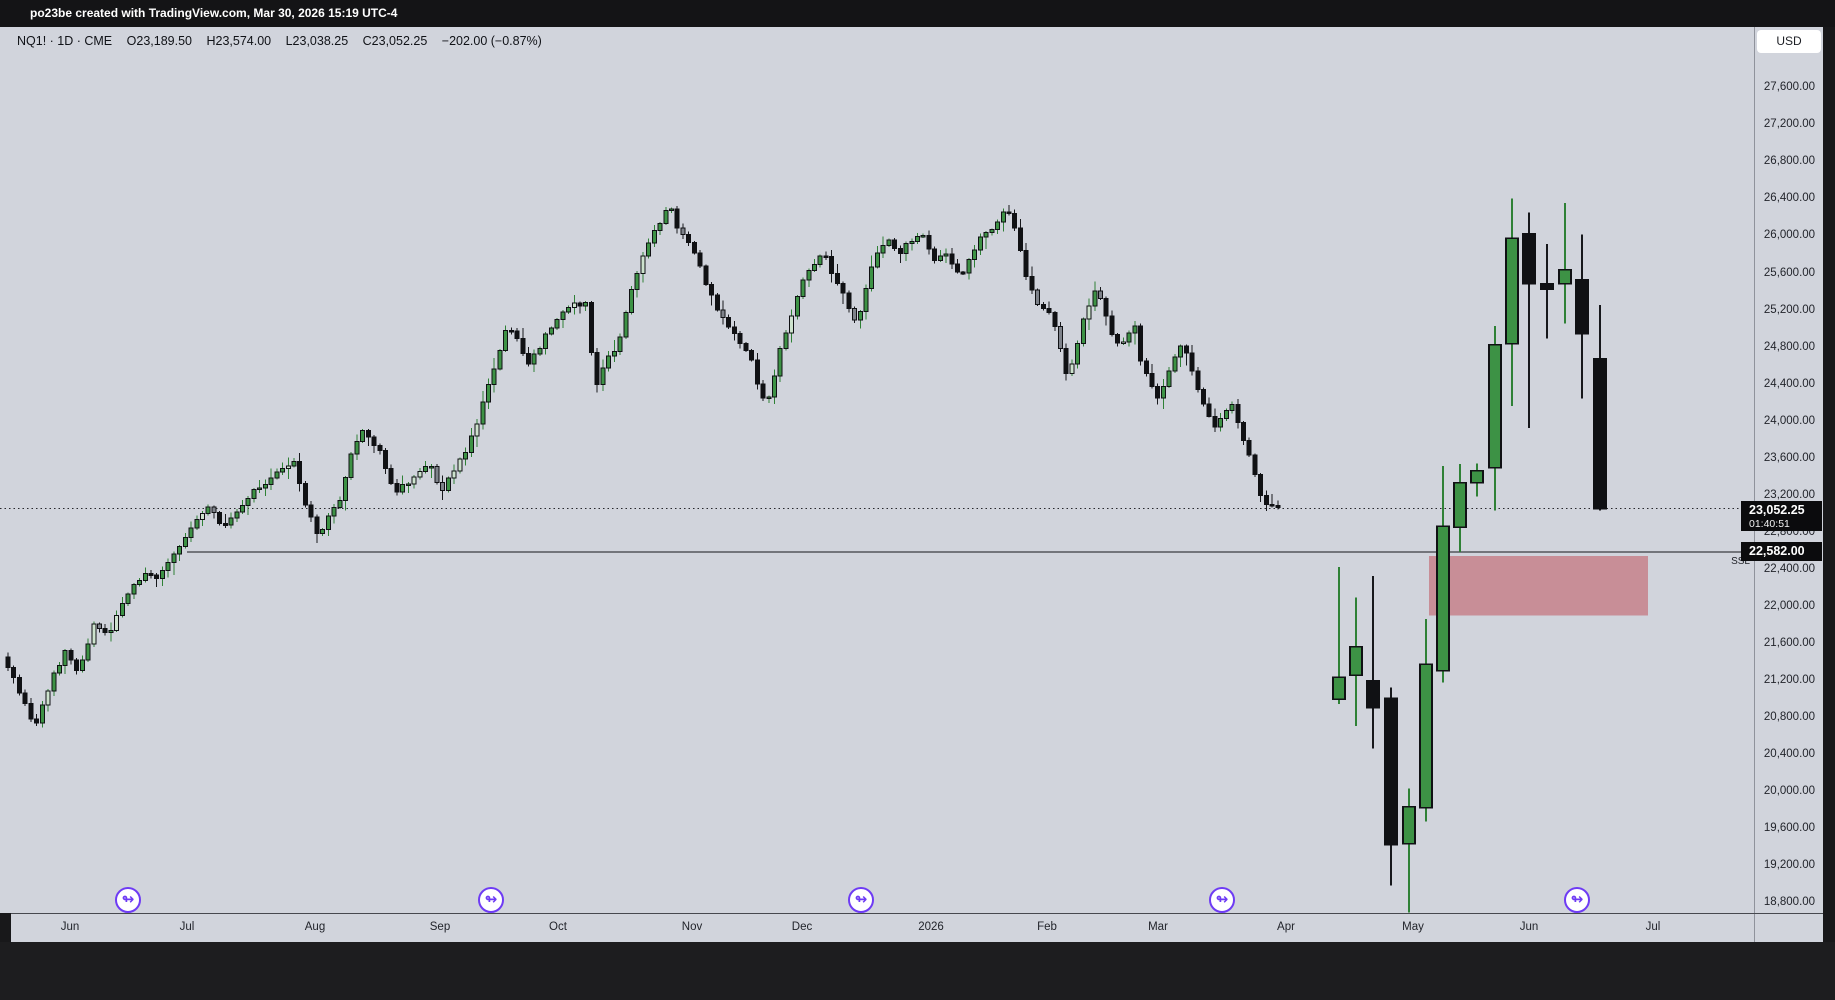  I want to click on price-tick: 19,600.00, so click(1789, 828).